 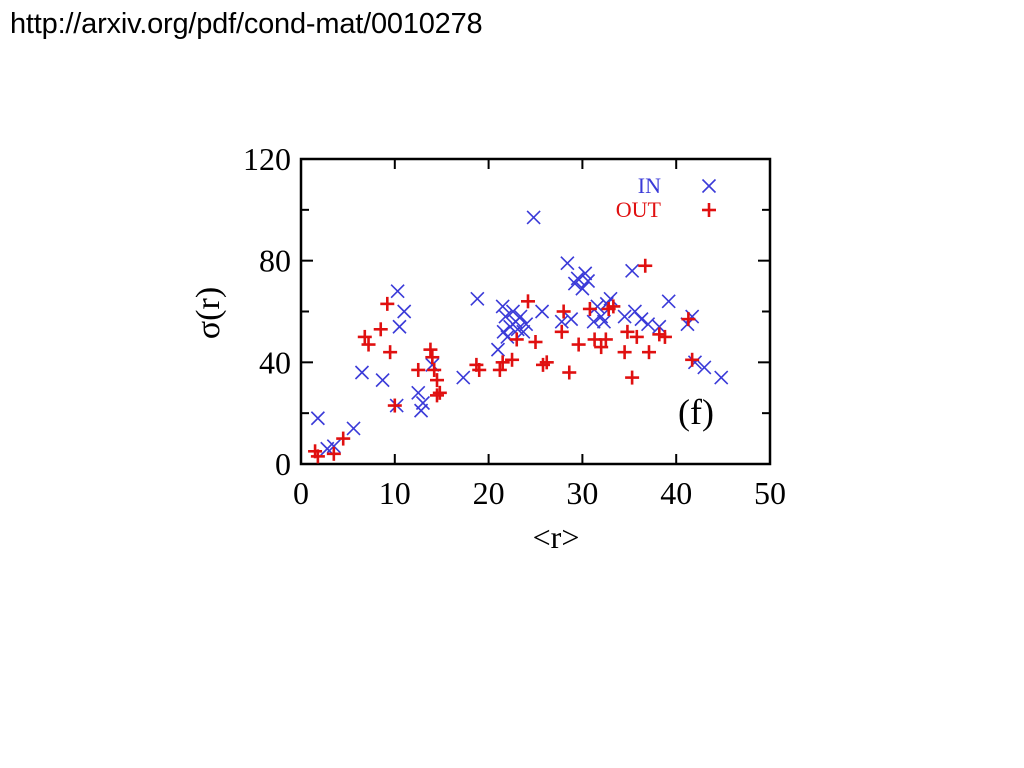 What do you see at coordinates (246, 24) in the screenshot?
I see `source-url: http://arxiv.org/pdf/cond-mat/0010278` at bounding box center [246, 24].